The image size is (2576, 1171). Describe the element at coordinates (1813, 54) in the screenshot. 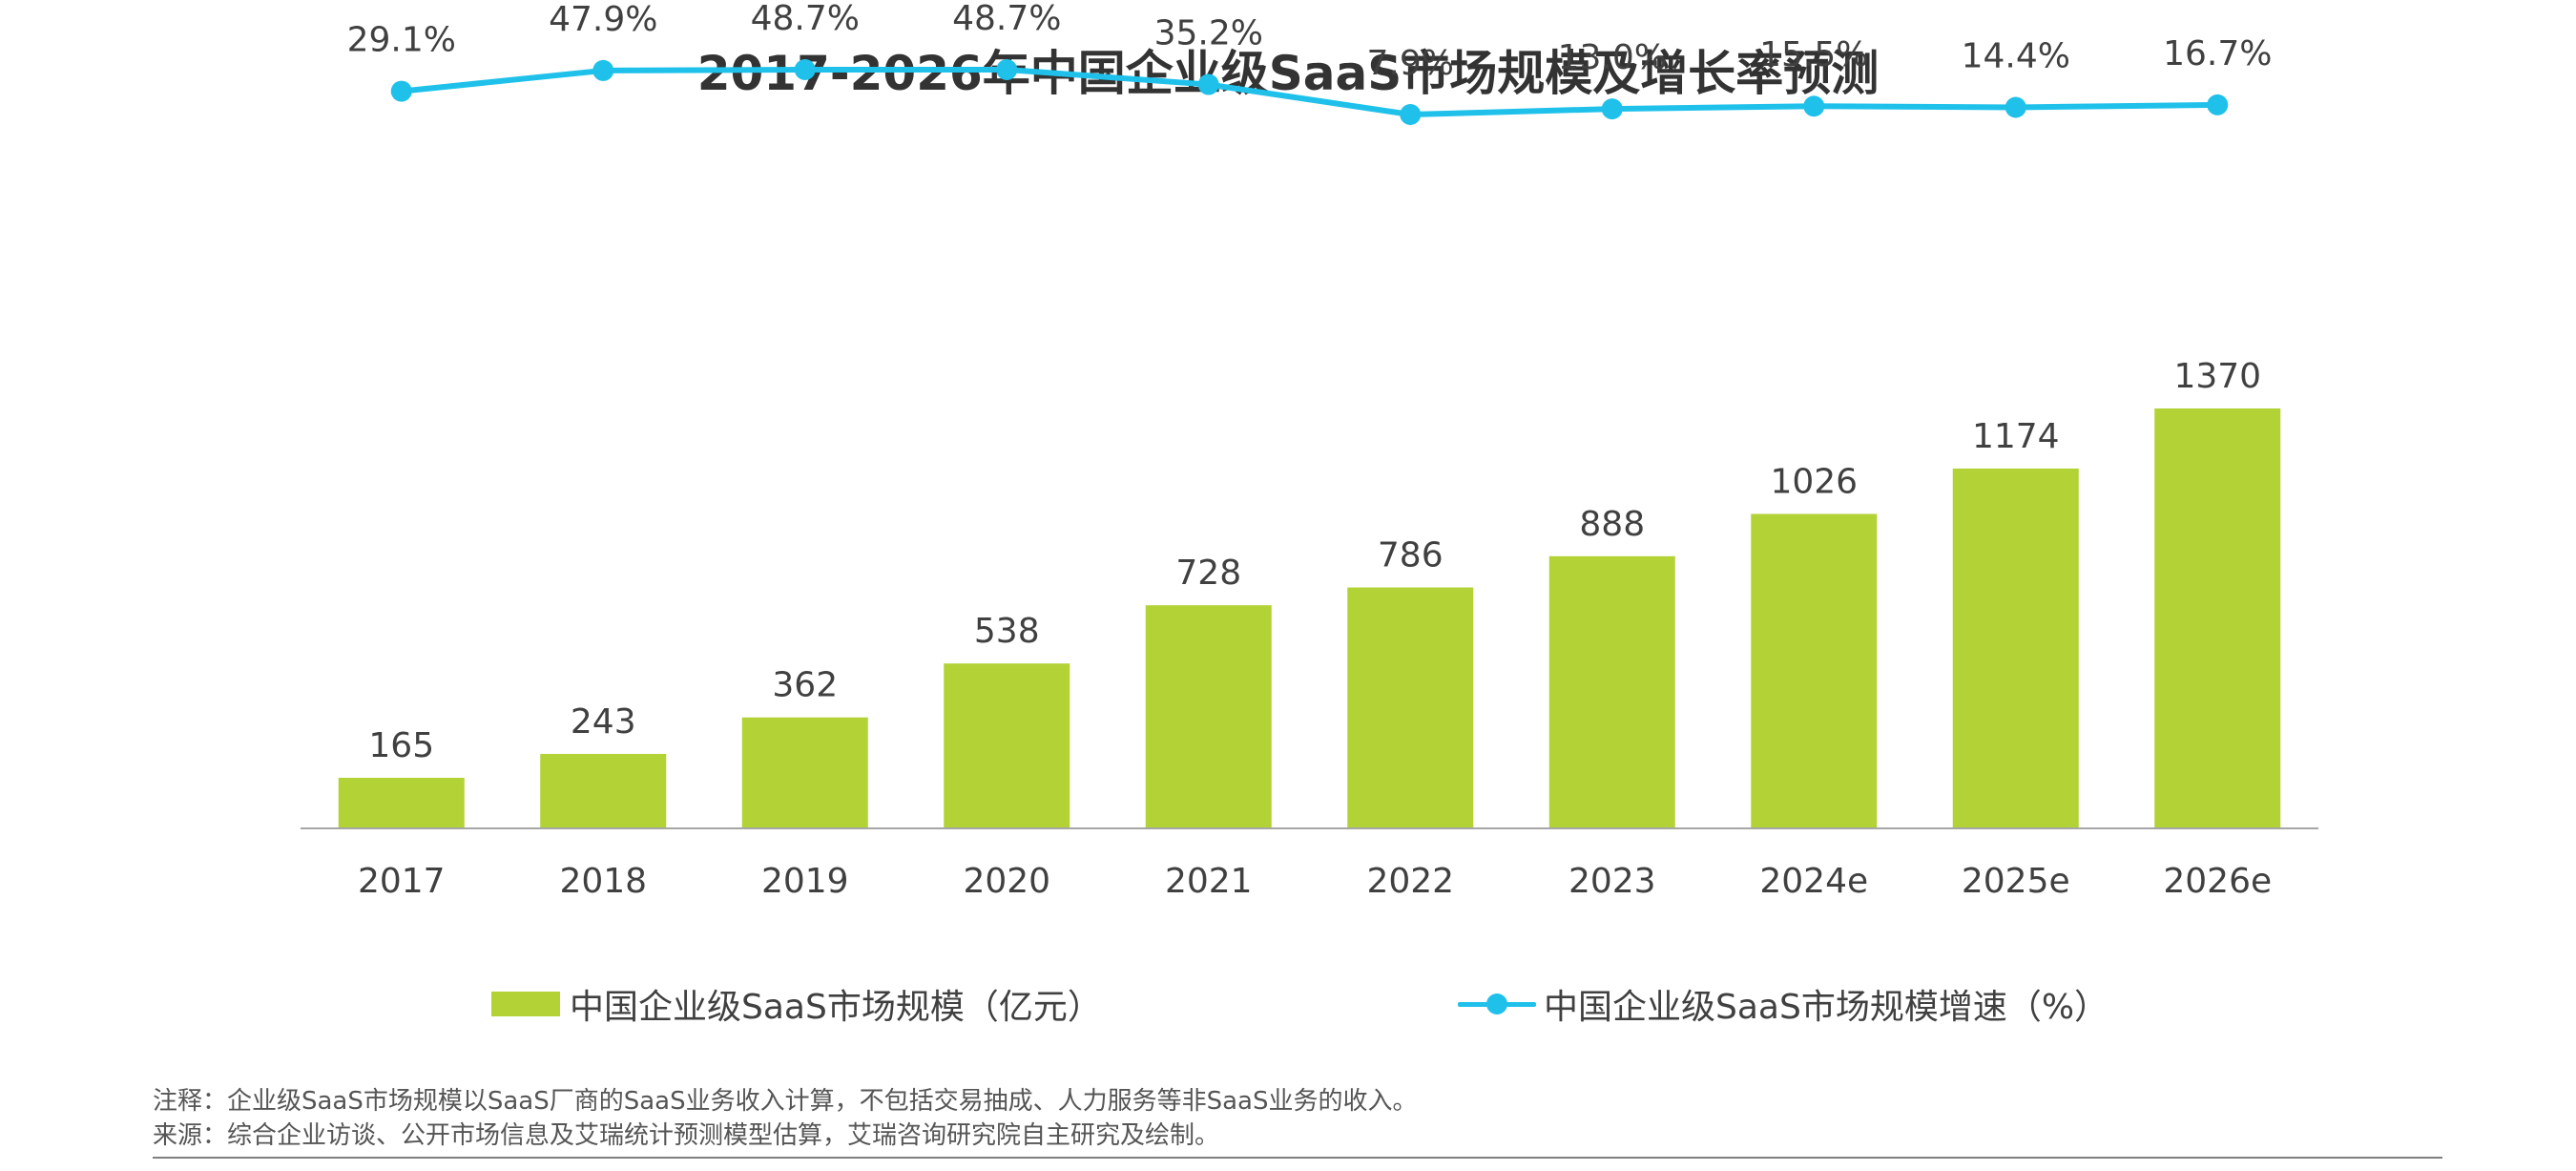

I see `line-value-label: 15.5%` at that location.